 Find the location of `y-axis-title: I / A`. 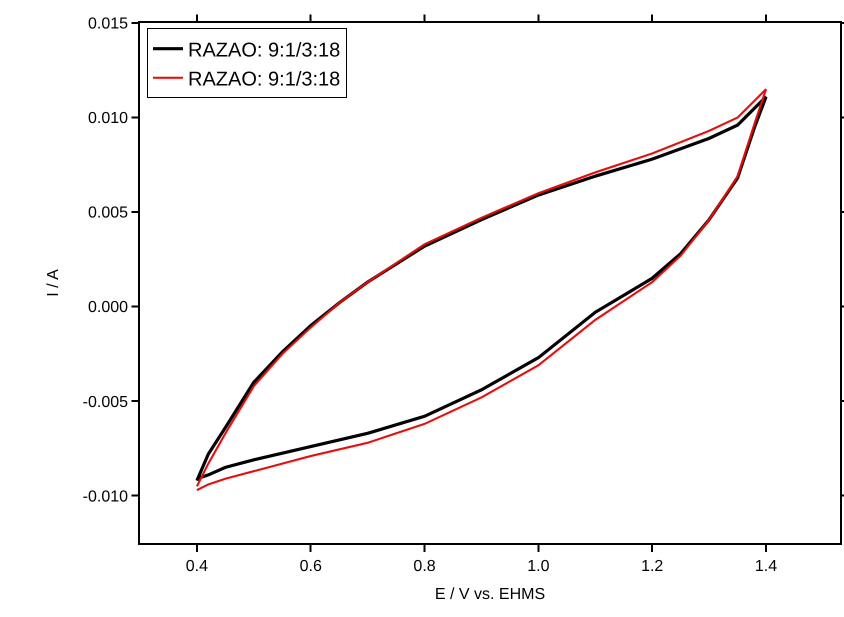

y-axis-title: I / A is located at coordinates (53, 282).